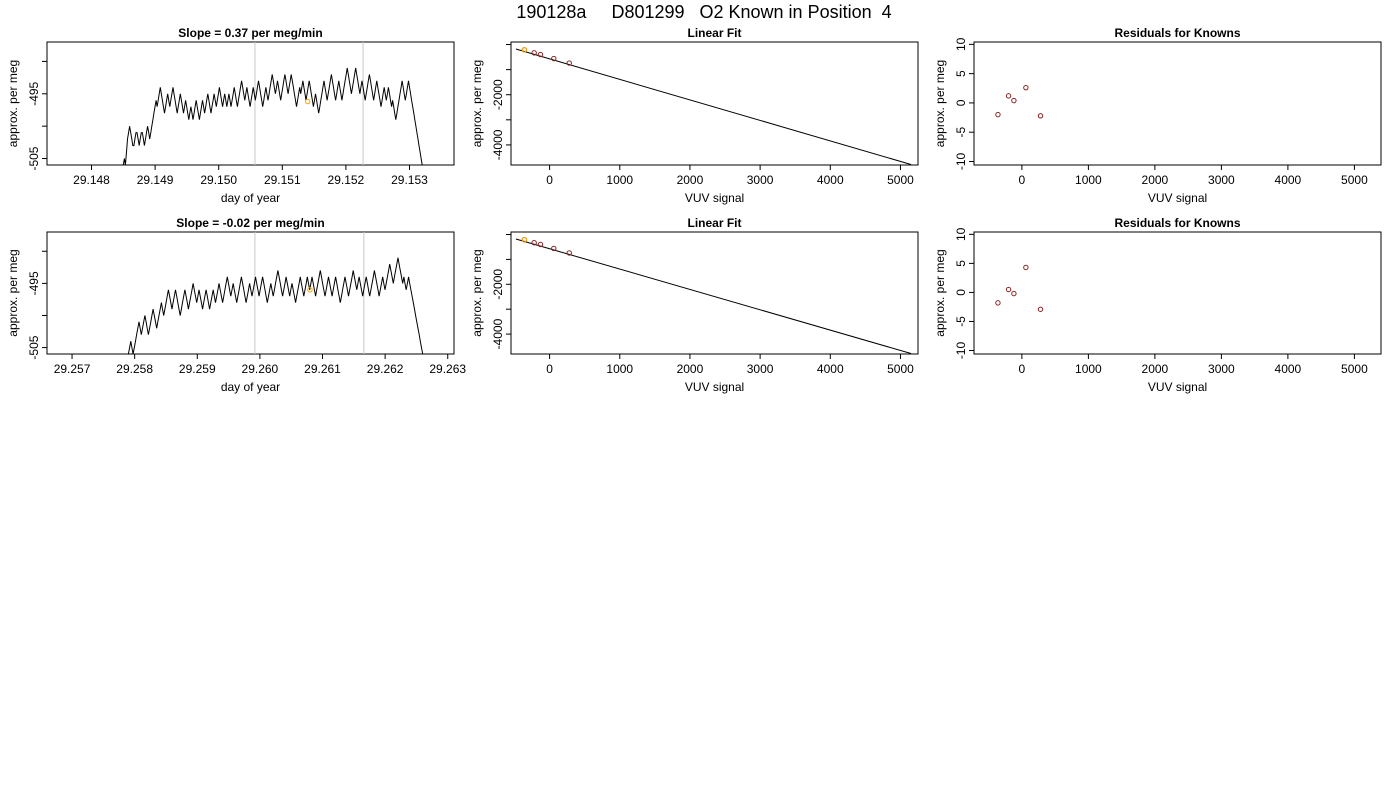 This screenshot has width=1400, height=800. What do you see at coordinates (250, 223) in the screenshot?
I see `panel-title: Slope = -0.02 per meg/min` at bounding box center [250, 223].